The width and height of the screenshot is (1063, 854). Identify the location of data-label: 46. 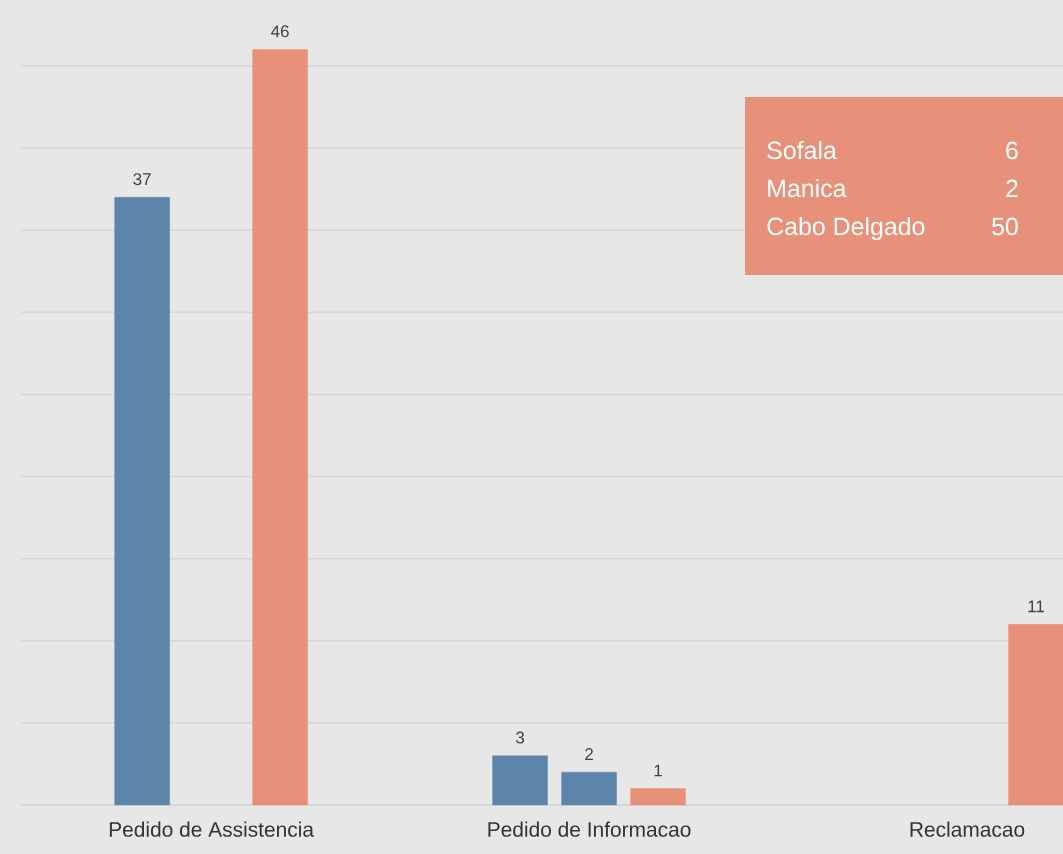
(280, 31).